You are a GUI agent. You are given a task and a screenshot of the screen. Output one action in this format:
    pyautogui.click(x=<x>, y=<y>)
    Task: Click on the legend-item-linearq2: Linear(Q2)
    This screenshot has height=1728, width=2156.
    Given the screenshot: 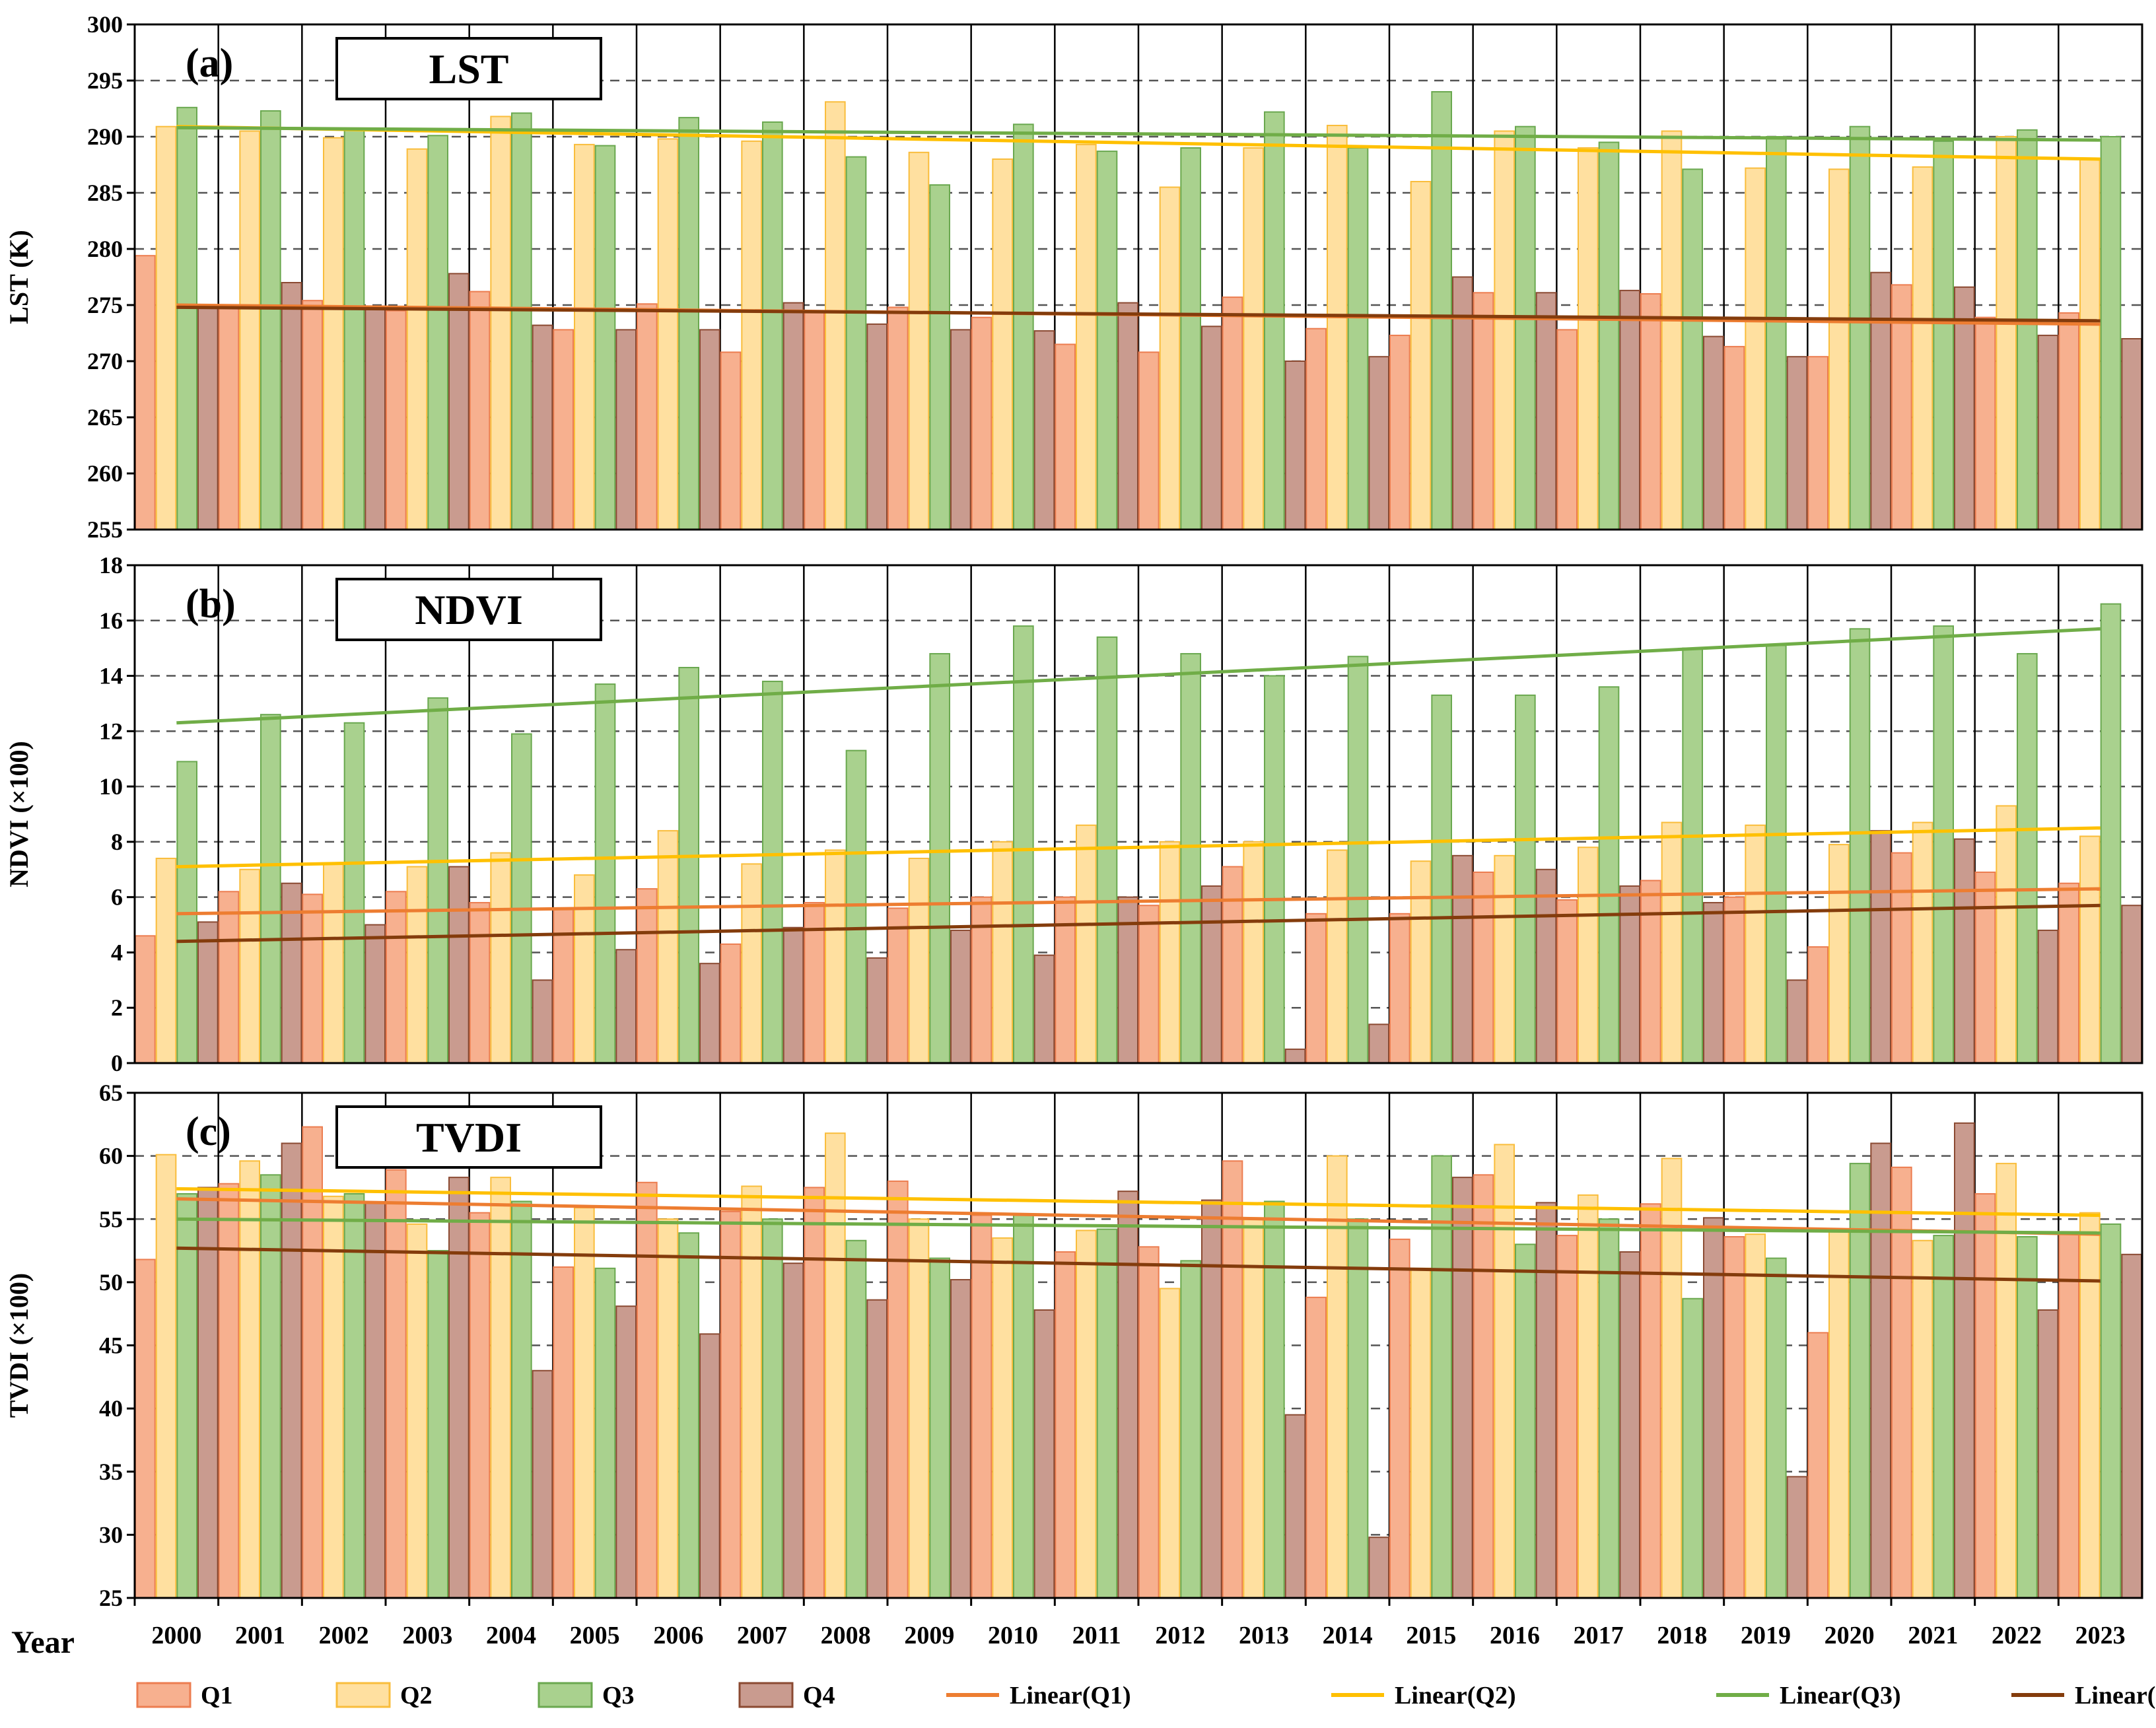 What is the action you would take?
    pyautogui.click(x=1423, y=1696)
    